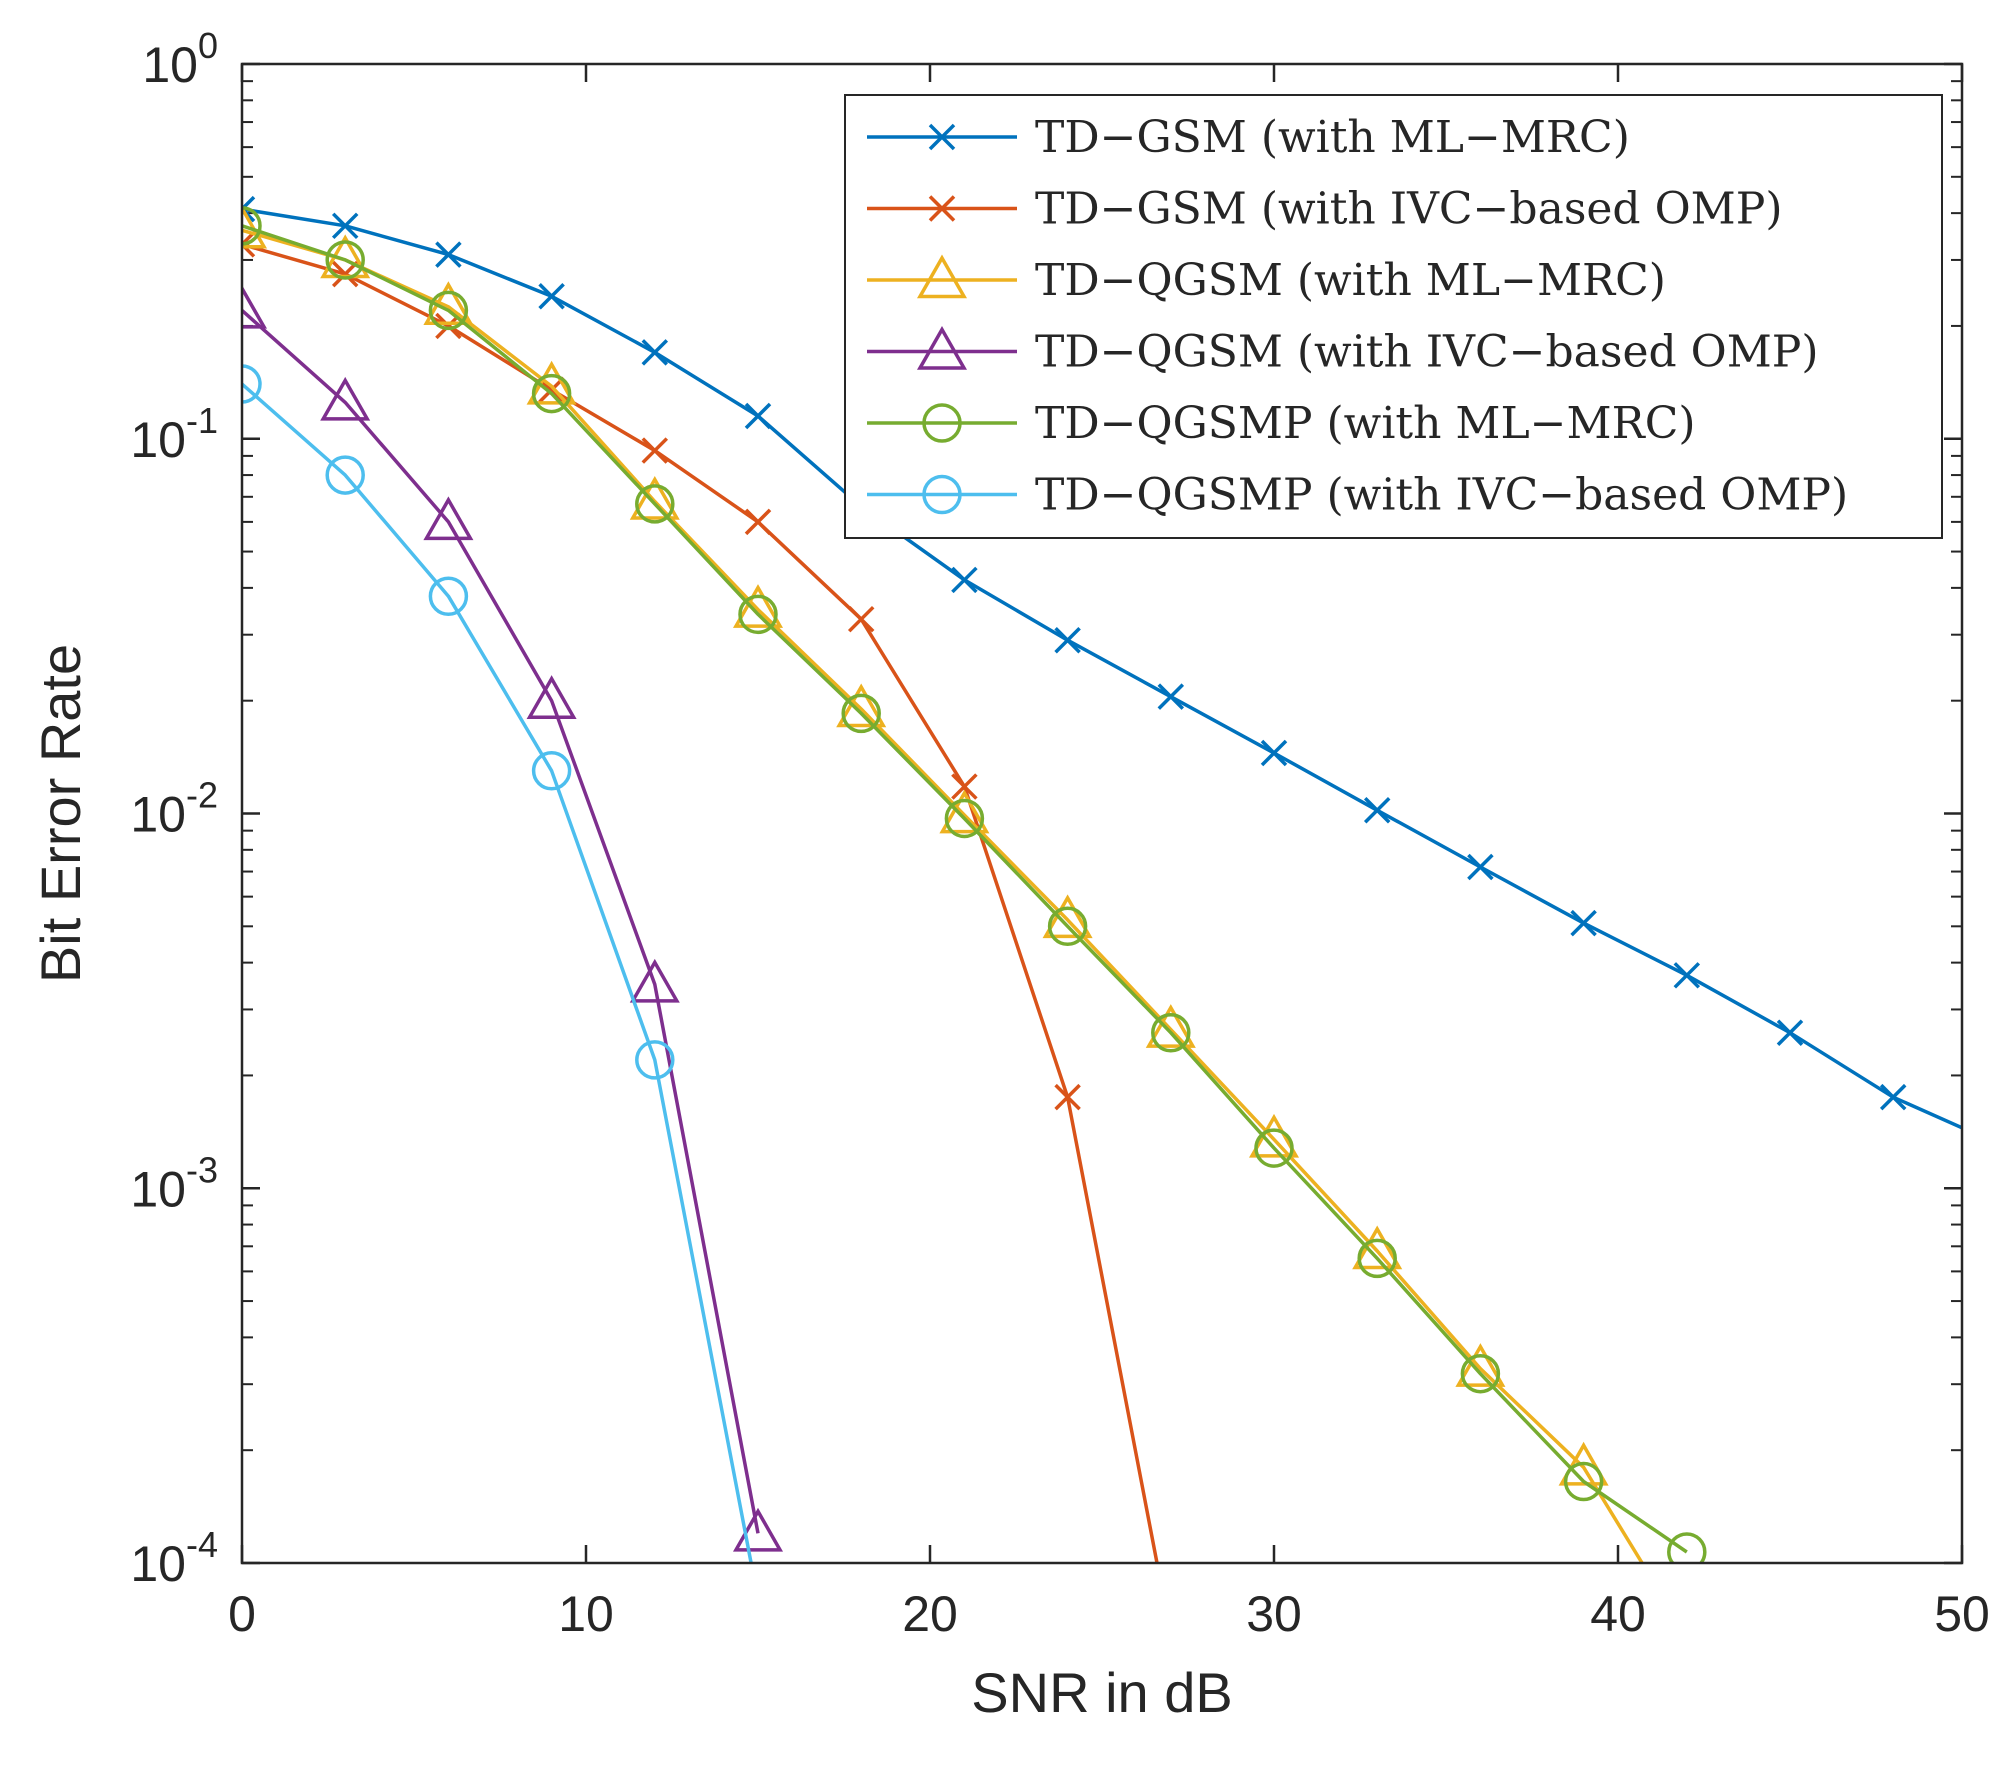 The height and width of the screenshot is (1777, 2016). I want to click on legend-label: TD−QGSM (with IVC−based OMP), so click(1427, 352).